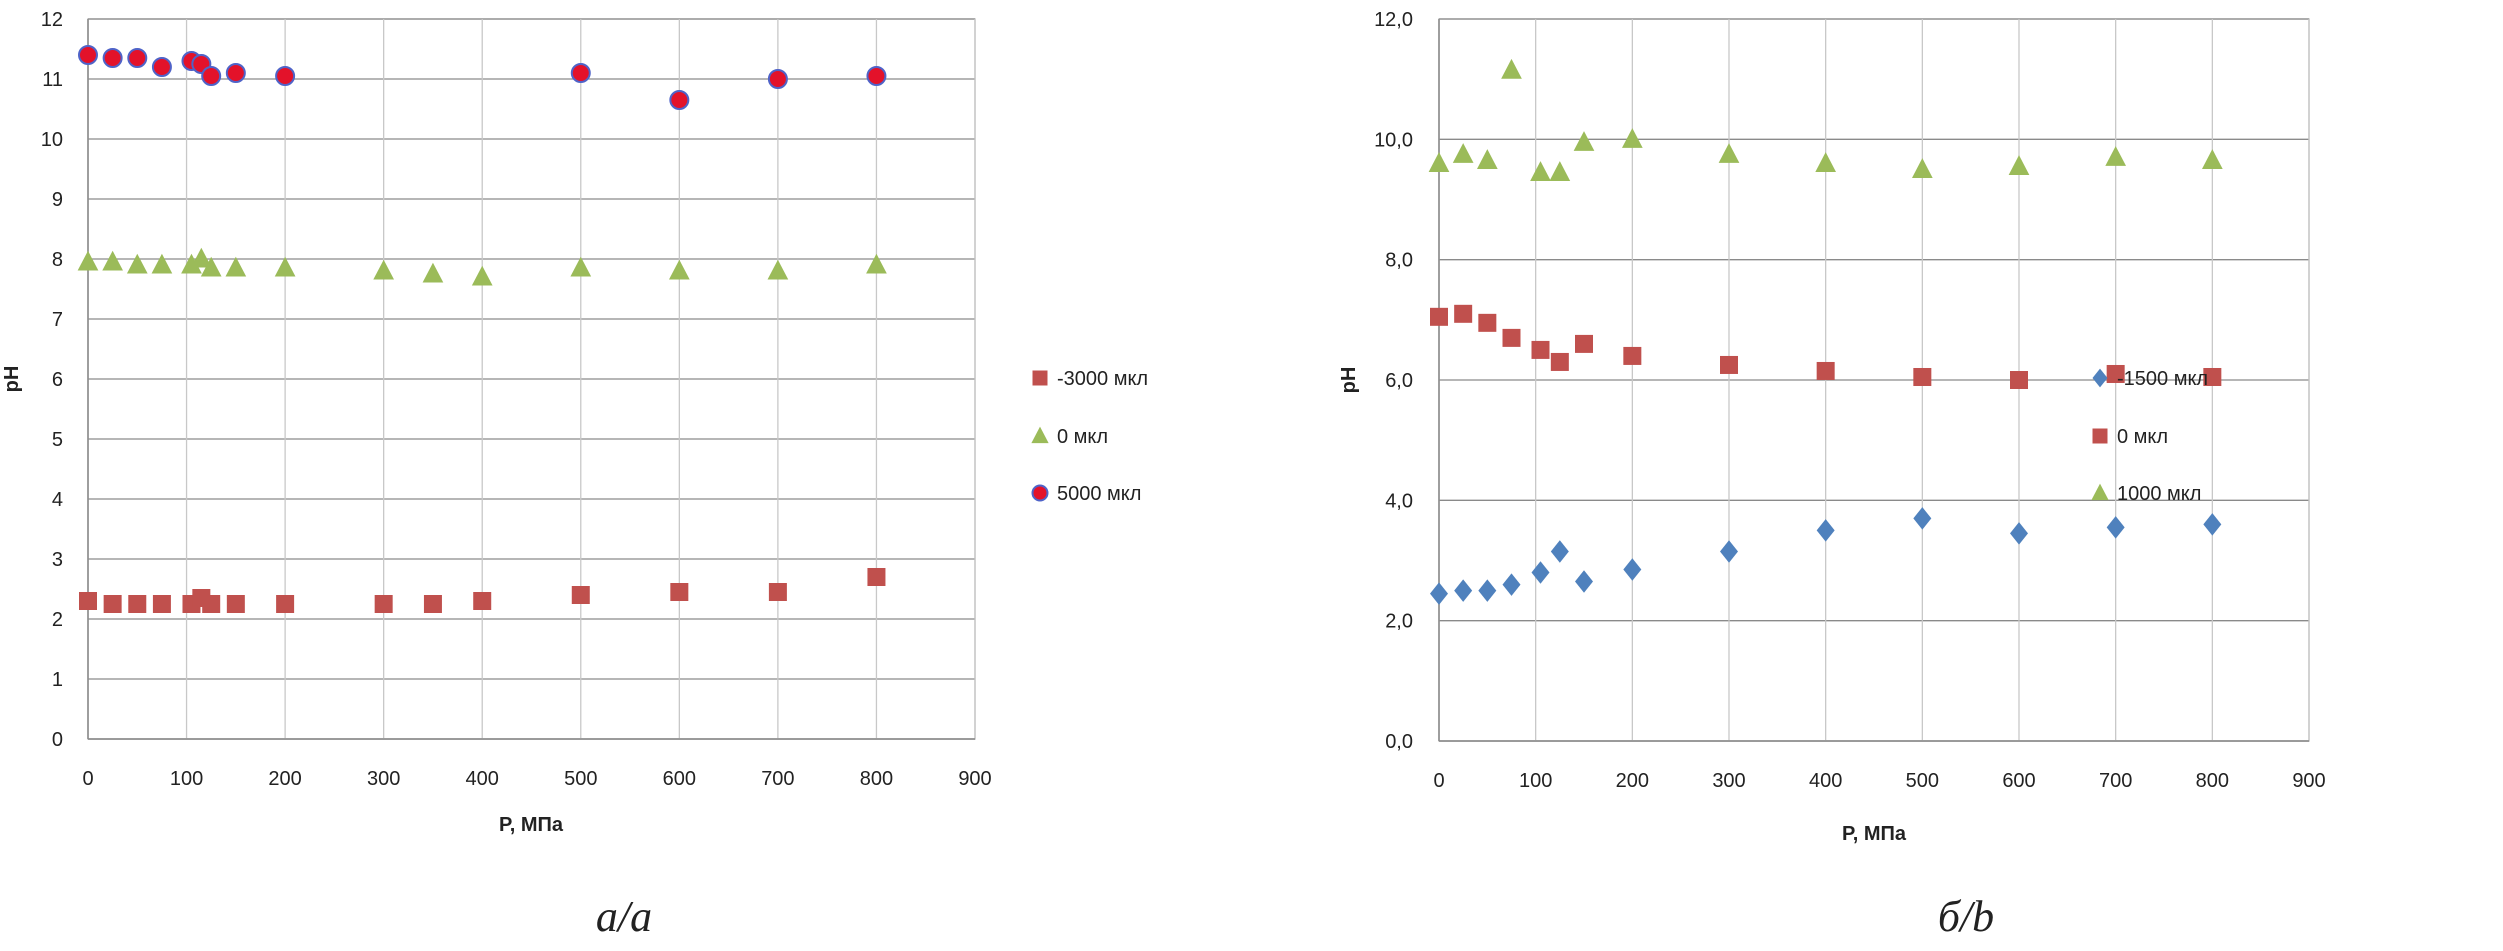 The height and width of the screenshot is (951, 2503). What do you see at coordinates (624, 916) in the screenshot?
I see `panel-caption-a: а/a` at bounding box center [624, 916].